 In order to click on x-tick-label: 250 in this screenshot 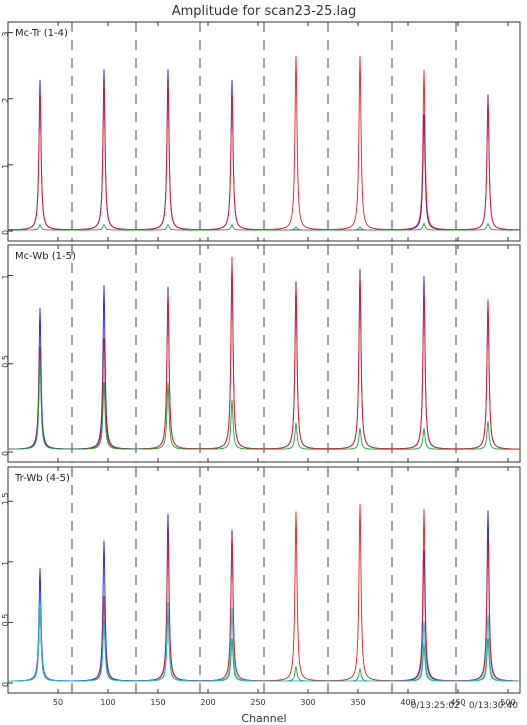, I will do `click(257, 702)`.